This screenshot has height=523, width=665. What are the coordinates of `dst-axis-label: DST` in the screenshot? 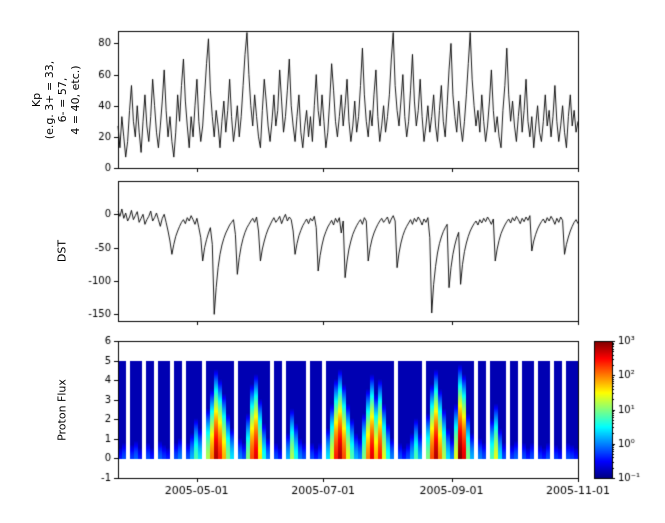 It's located at (62, 251).